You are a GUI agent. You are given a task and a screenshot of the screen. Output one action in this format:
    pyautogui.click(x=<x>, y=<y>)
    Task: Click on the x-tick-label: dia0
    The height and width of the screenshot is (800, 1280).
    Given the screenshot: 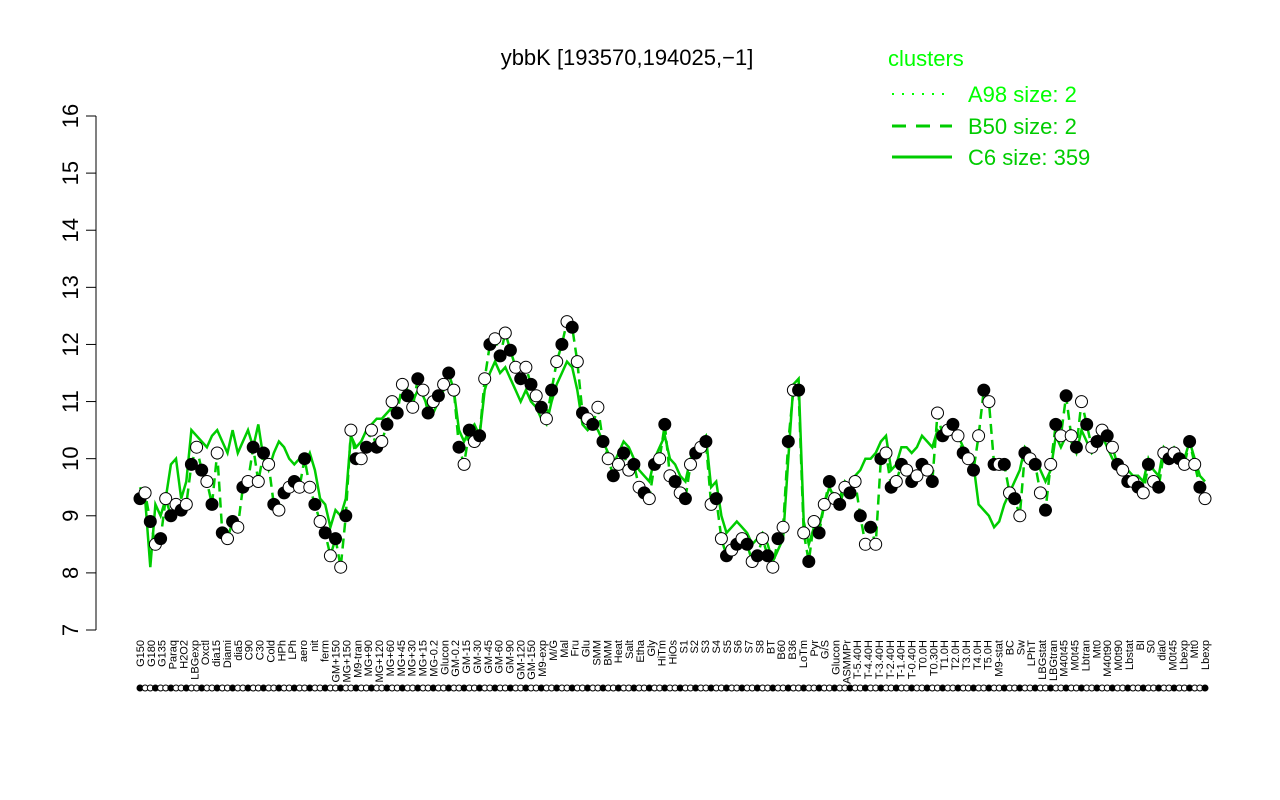 What is the action you would take?
    pyautogui.click(x=1163, y=650)
    